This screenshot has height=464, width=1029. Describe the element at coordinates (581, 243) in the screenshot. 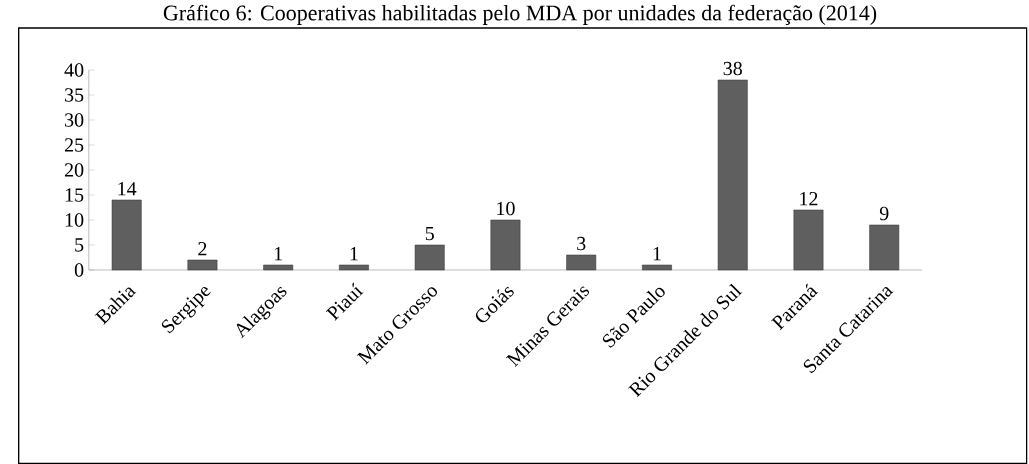

I see `data-label: 3` at that location.